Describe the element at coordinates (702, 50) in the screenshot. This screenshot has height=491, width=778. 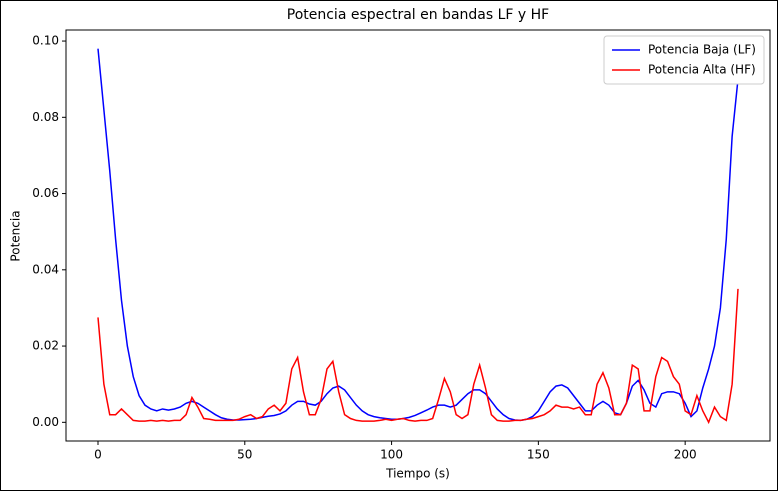
I see `legend-label: Potencia Baja (LF)` at that location.